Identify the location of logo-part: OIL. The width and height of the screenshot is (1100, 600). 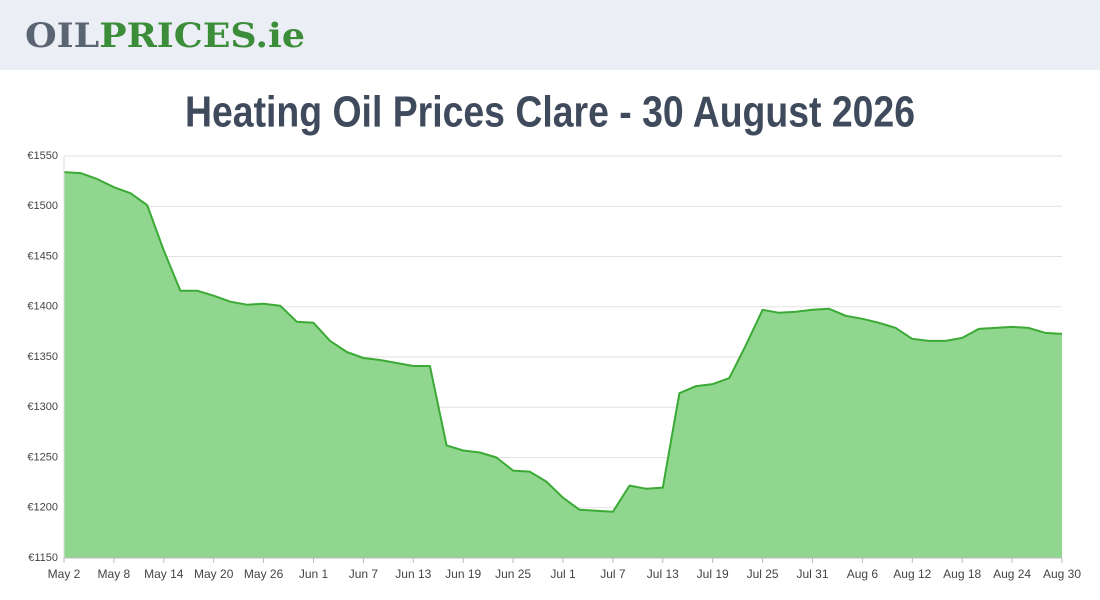
(62, 36).